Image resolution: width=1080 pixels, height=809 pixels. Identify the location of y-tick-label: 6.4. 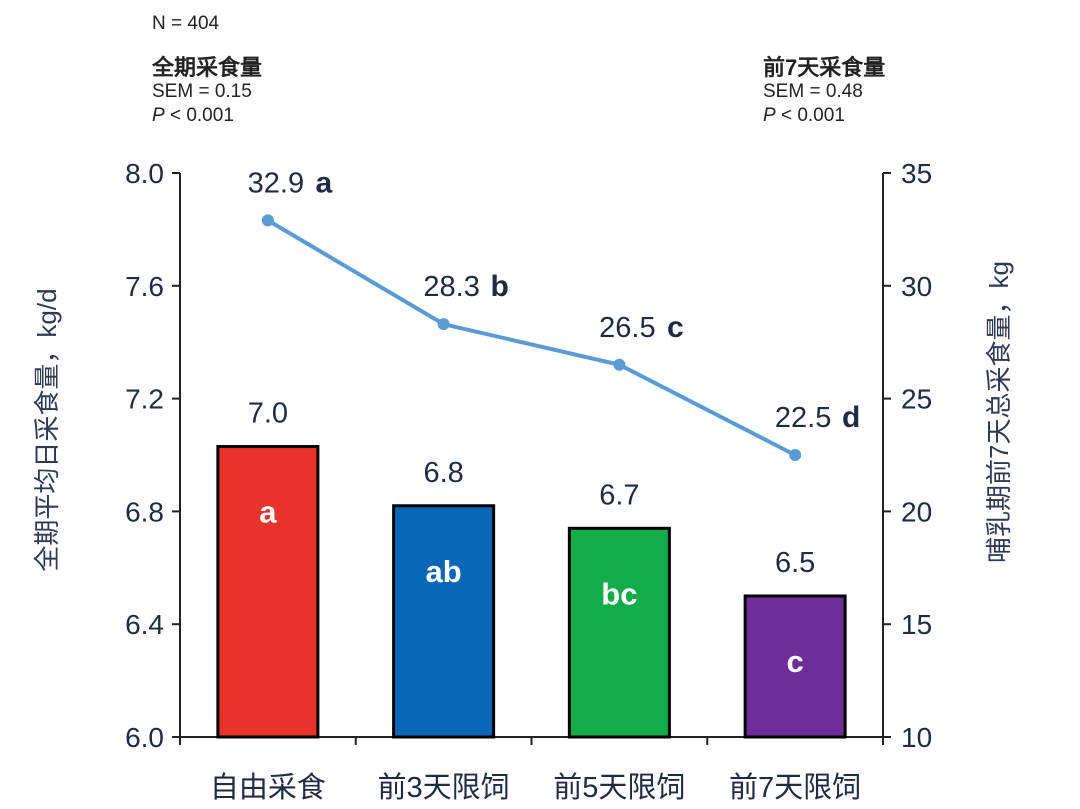
(144, 624).